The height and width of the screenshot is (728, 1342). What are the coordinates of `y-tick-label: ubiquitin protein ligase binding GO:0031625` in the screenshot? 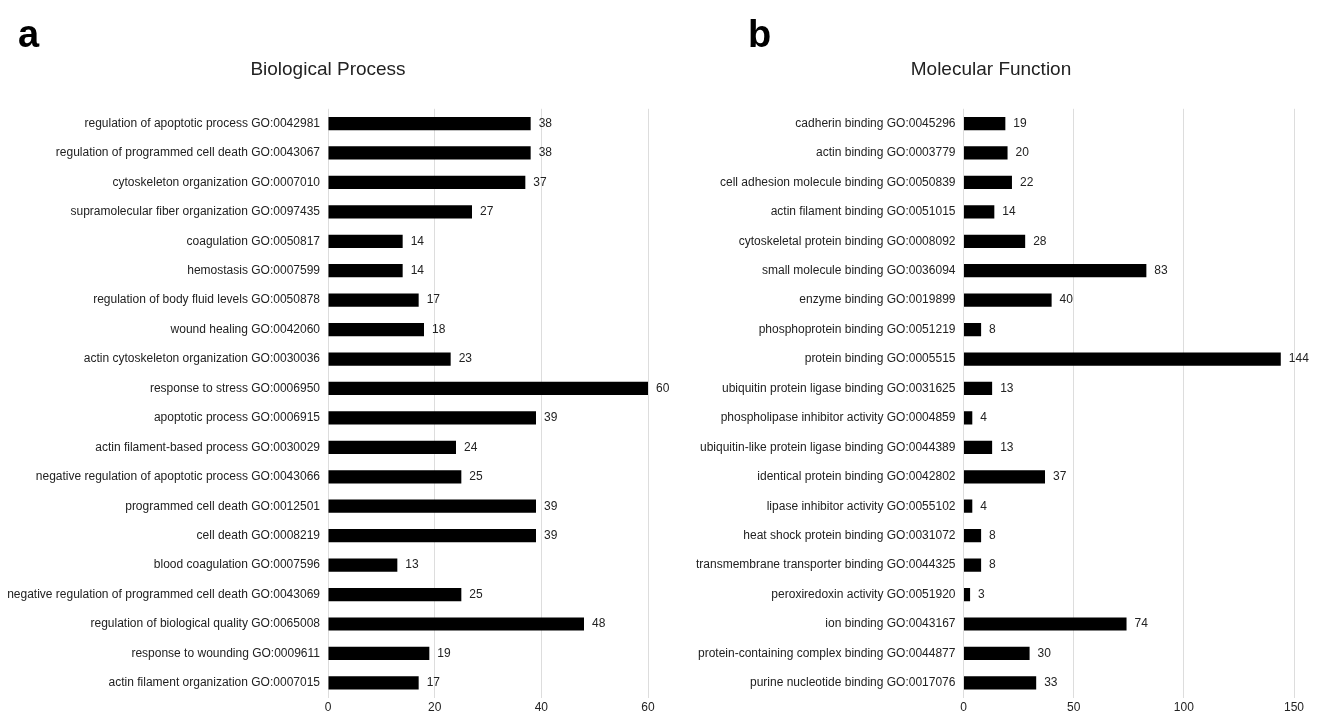 It's located at (838, 387).